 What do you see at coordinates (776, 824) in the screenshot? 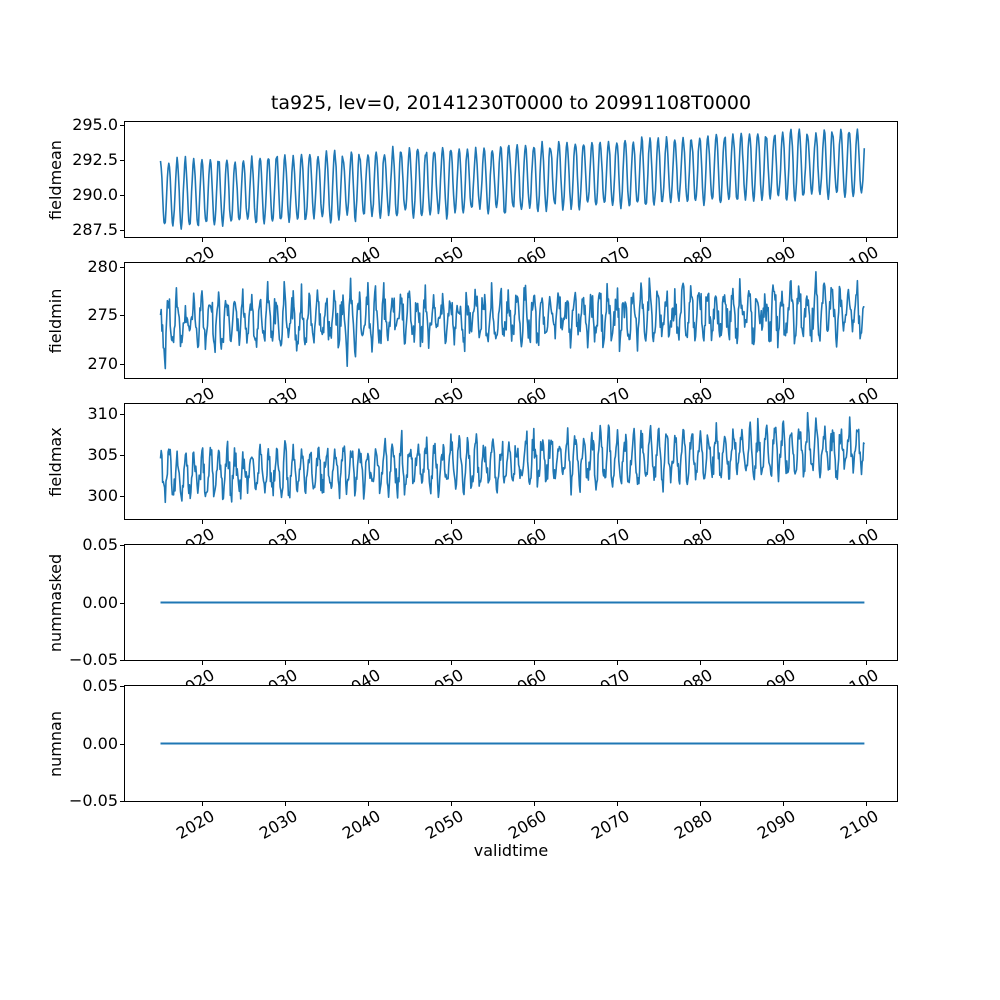
I see `x-tick-label: 2090` at bounding box center [776, 824].